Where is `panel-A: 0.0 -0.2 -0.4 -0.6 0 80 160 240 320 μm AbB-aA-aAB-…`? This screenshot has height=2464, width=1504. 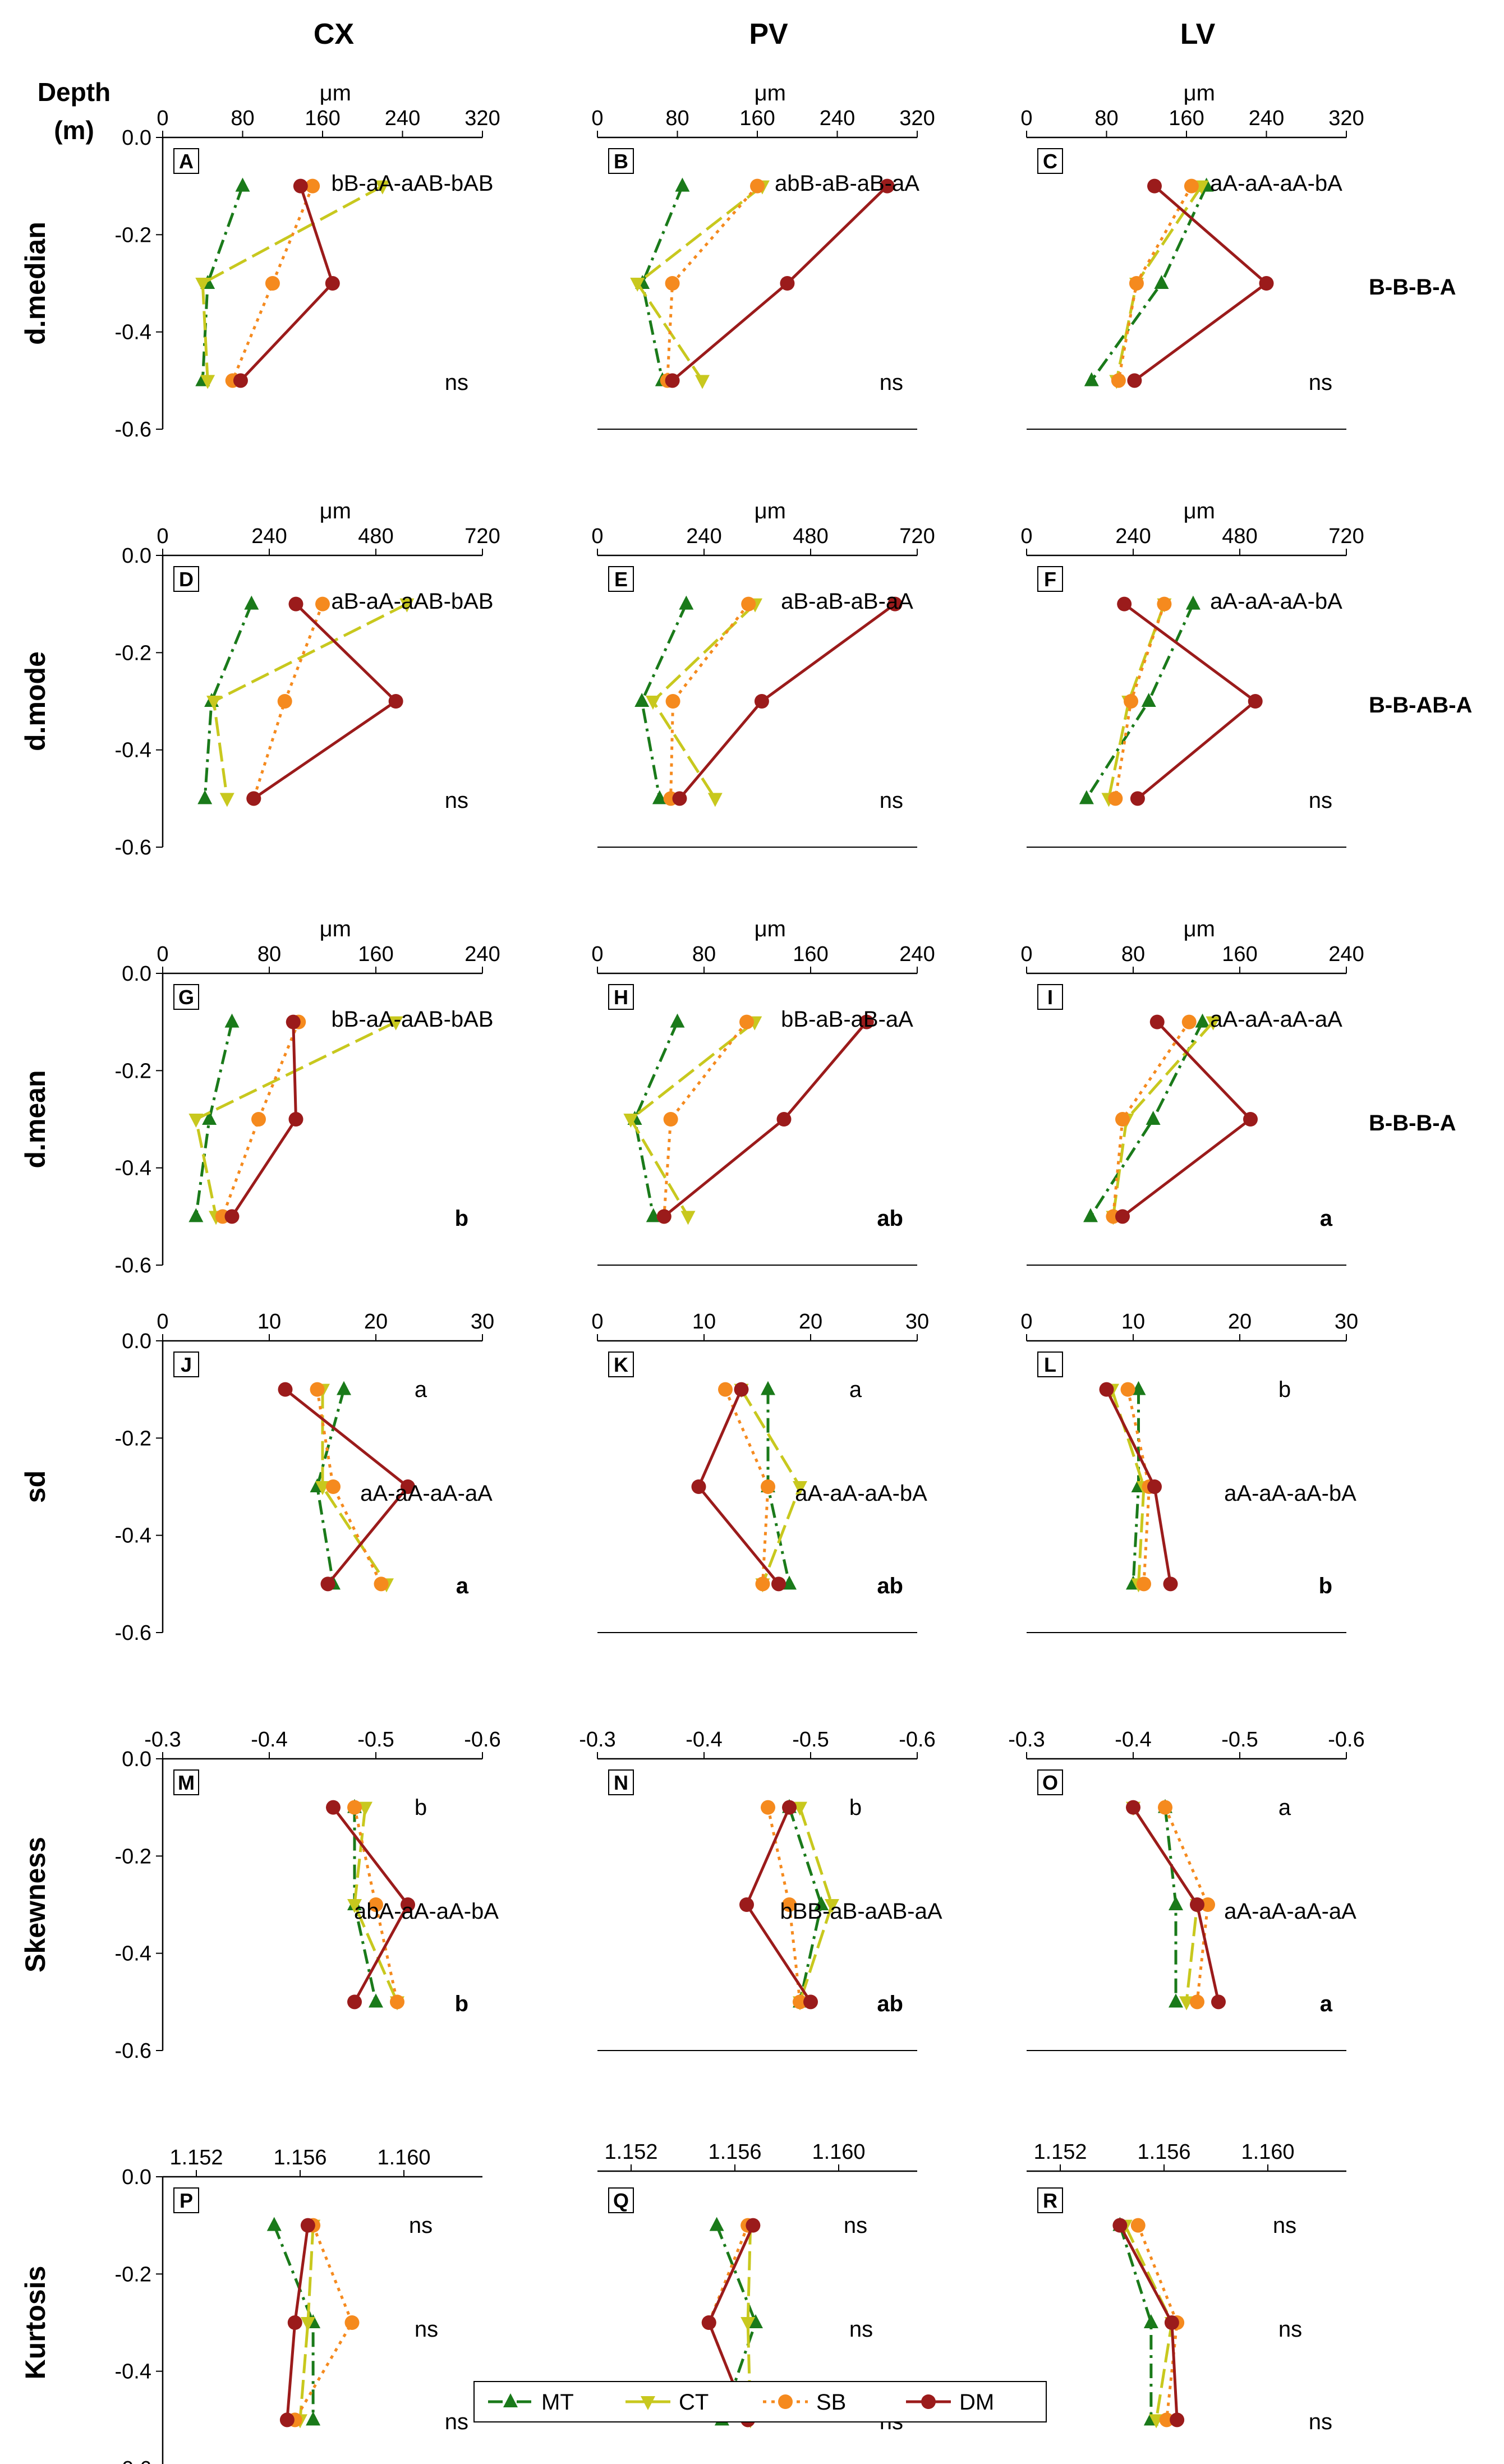
panel-A: 0.0 -0.2 -0.4 -0.6 0 80 160 240 320 μm AbB-aA-aAB-… is located at coordinates (308, 262).